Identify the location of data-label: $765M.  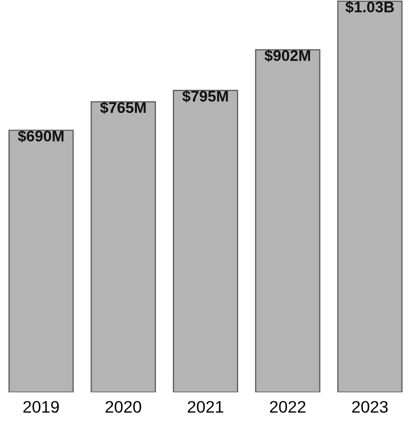
(123, 108).